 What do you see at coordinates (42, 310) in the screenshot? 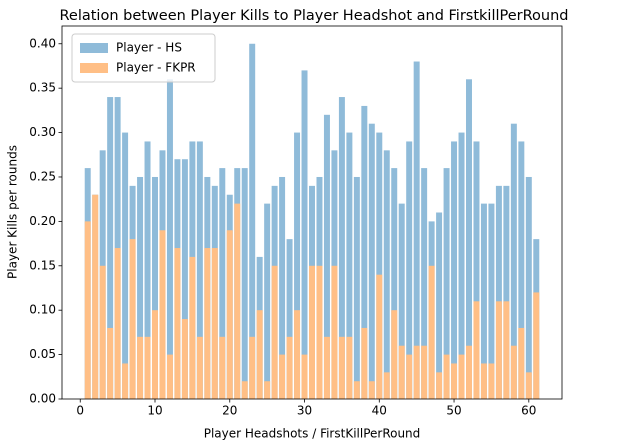
I see `y-tick-label: 0.10` at bounding box center [42, 310].